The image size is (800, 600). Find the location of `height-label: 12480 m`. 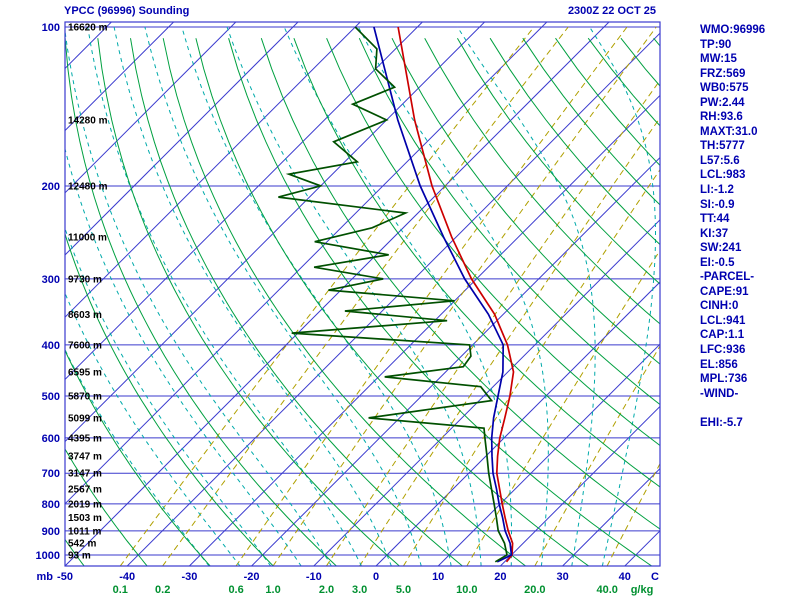

height-label: 12480 m is located at coordinates (88, 186).